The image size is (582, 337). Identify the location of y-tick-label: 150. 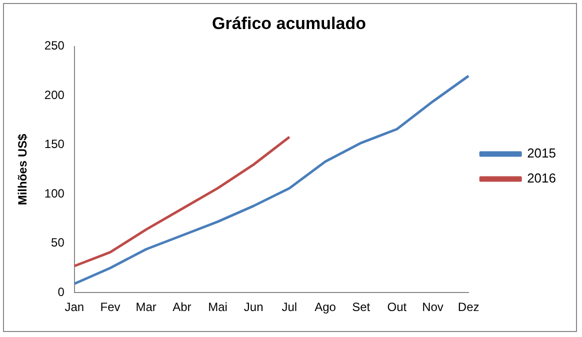
(54, 144).